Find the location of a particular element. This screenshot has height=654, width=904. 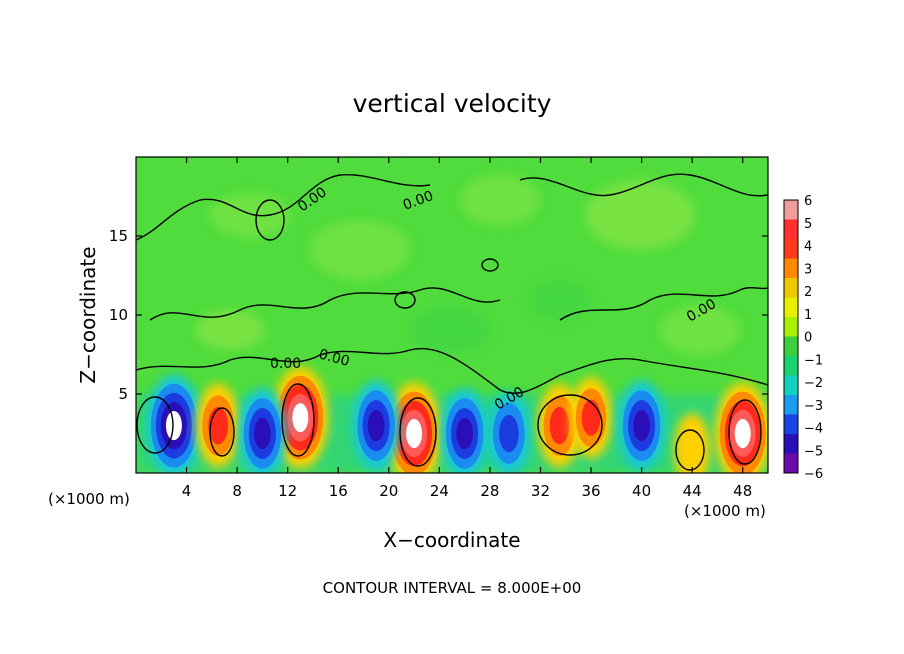

x-tick-label: 4 is located at coordinates (187, 491).